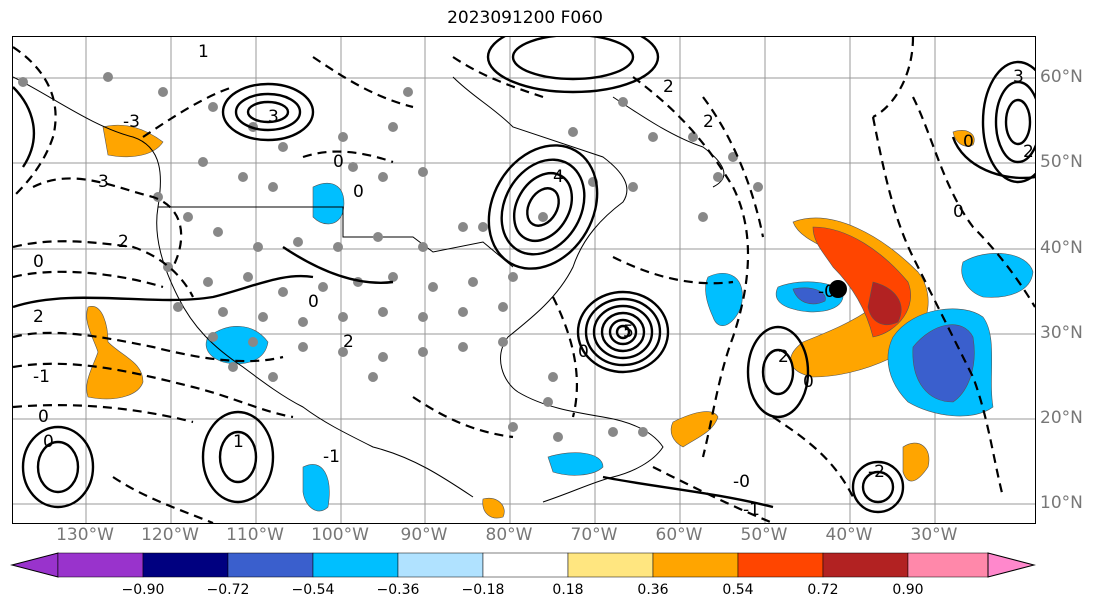  I want to click on colorbar-tick: −0.72, so click(228, 590).